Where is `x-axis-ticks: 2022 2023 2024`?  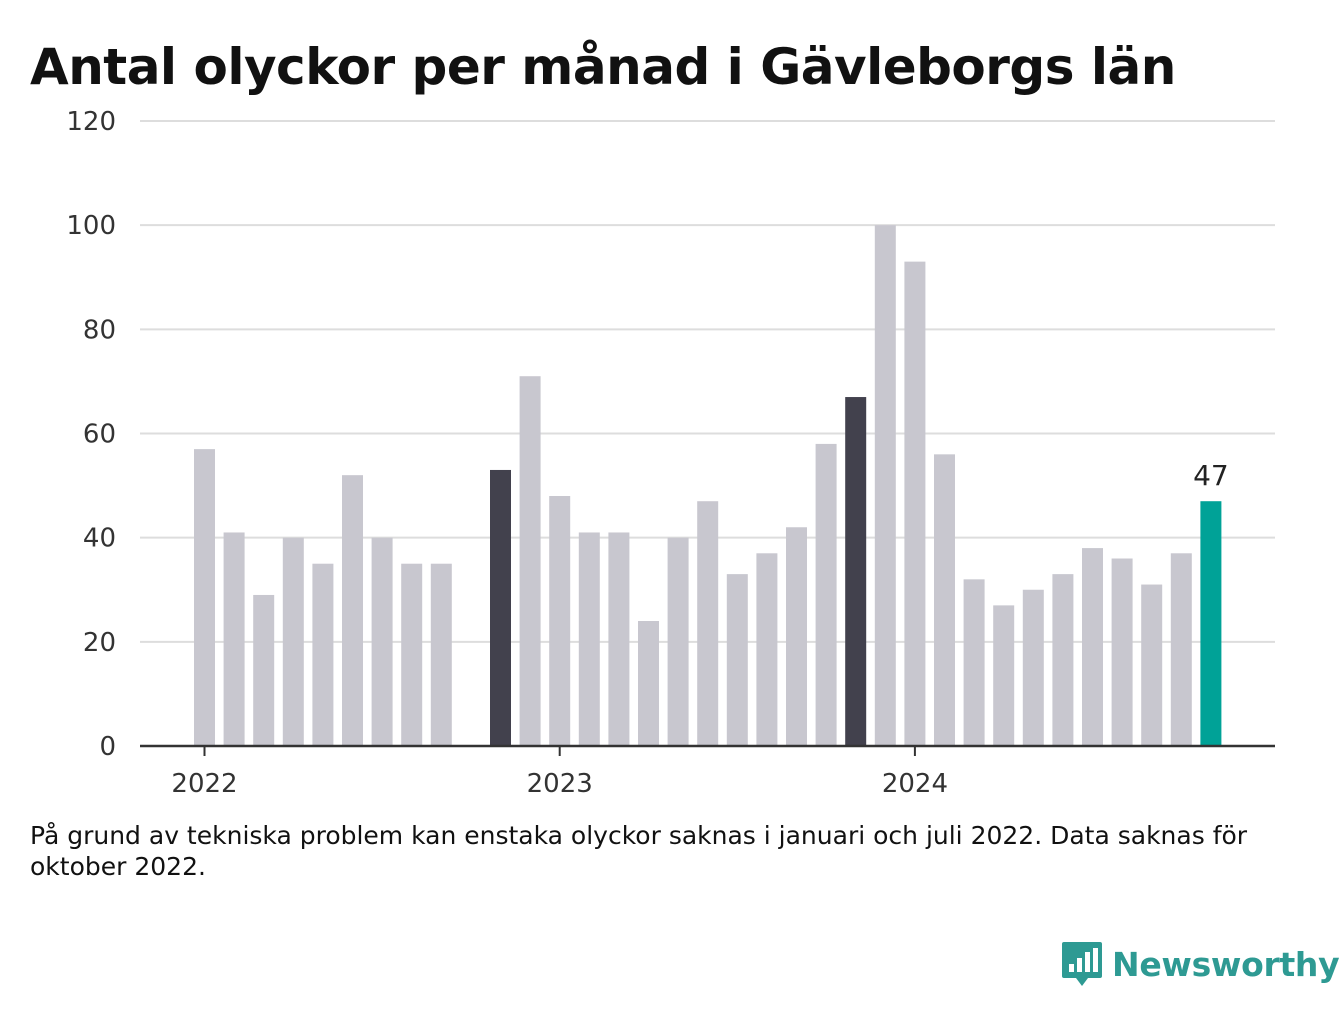 x-axis-ticks: 2022 2023 2024 is located at coordinates (559, 772).